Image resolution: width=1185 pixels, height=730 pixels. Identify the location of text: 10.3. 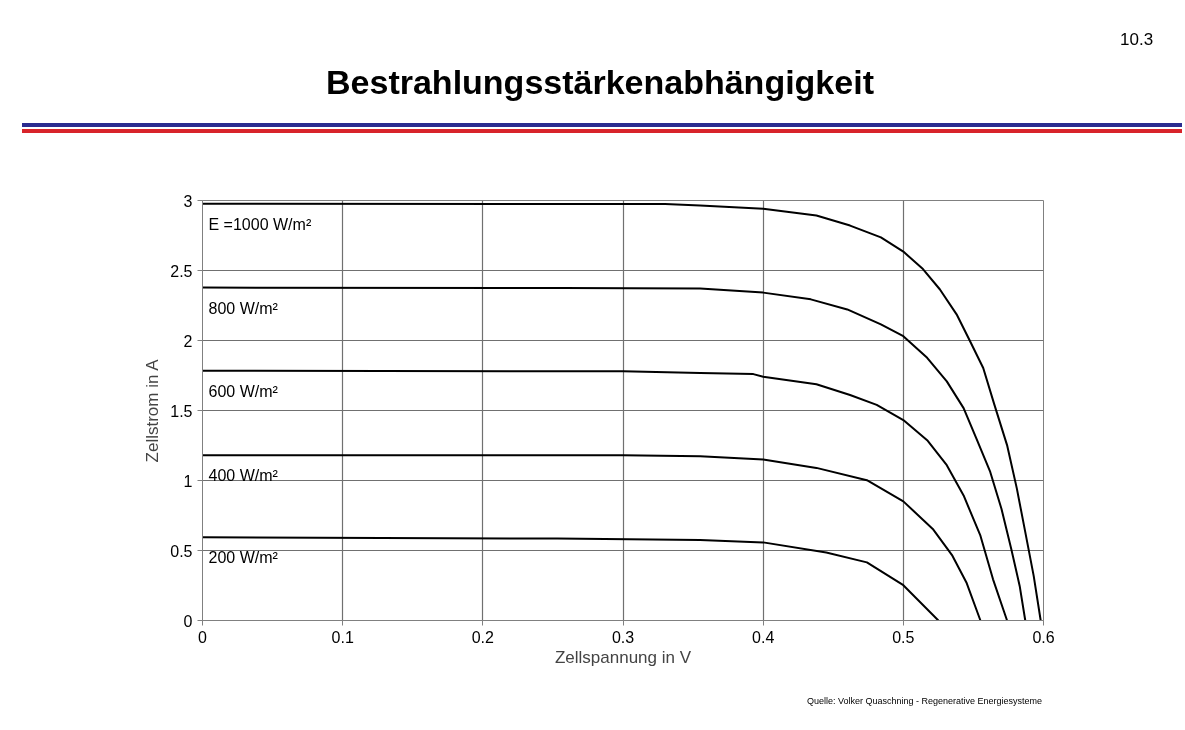
(1137, 40).